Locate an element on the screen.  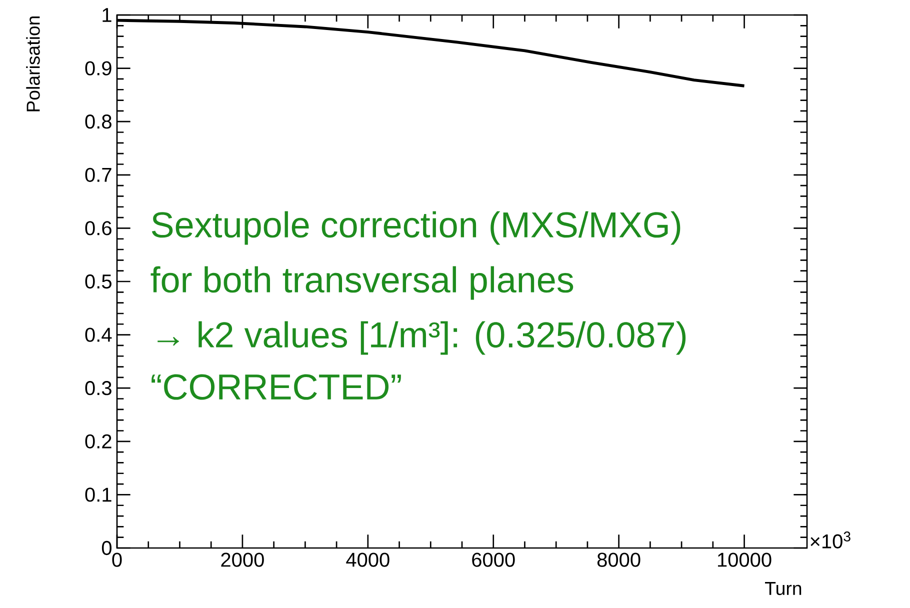
x-tick-label: 4000 is located at coordinates (368, 559).